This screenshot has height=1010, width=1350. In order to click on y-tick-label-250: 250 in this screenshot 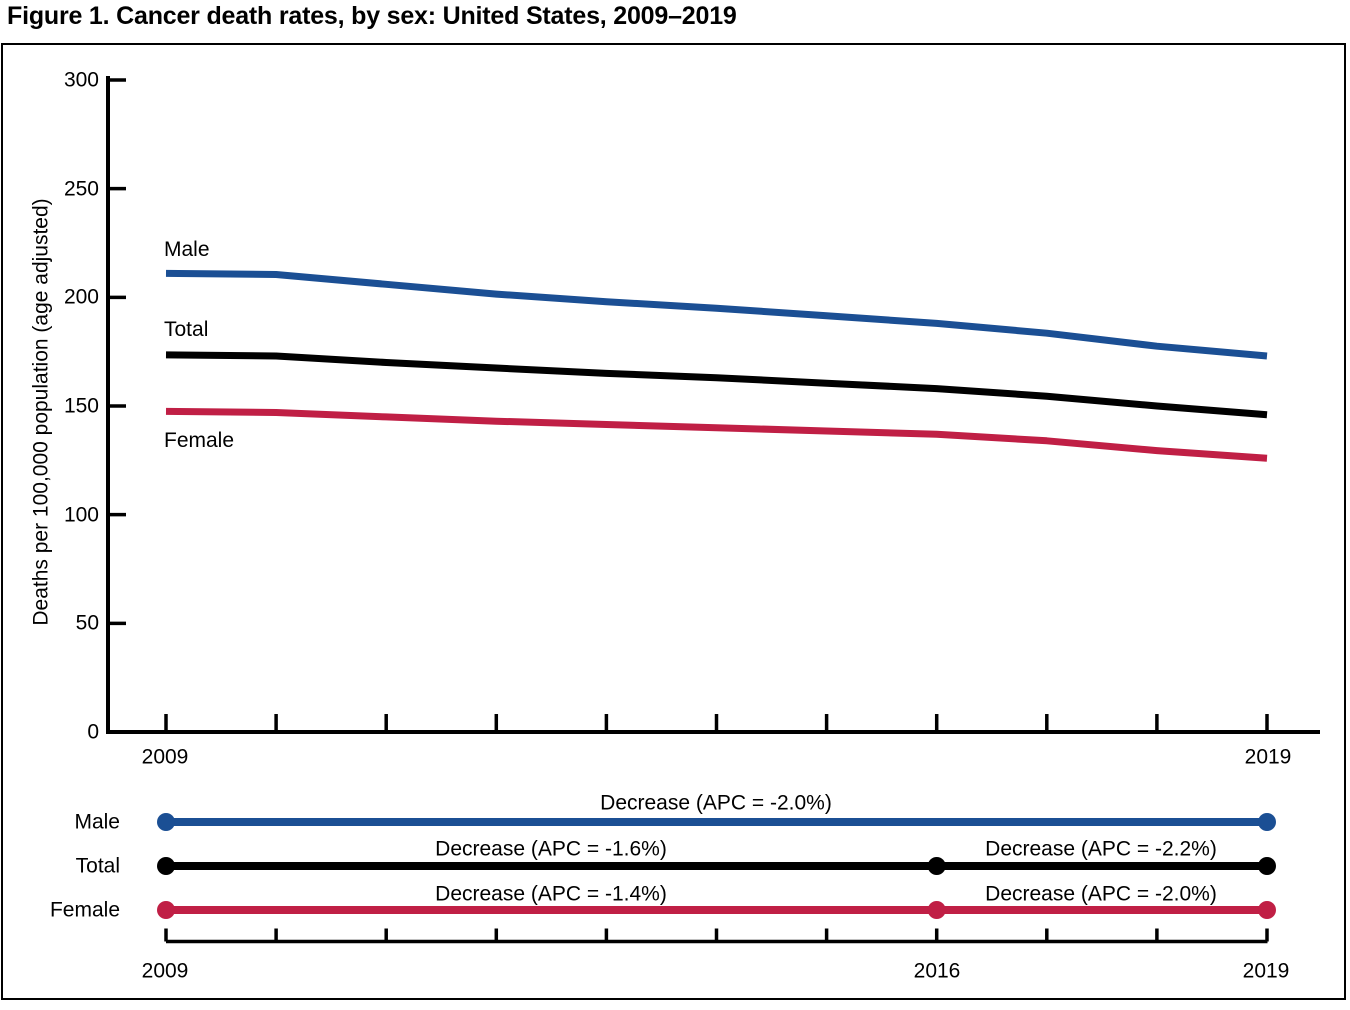, I will do `click(81, 189)`.